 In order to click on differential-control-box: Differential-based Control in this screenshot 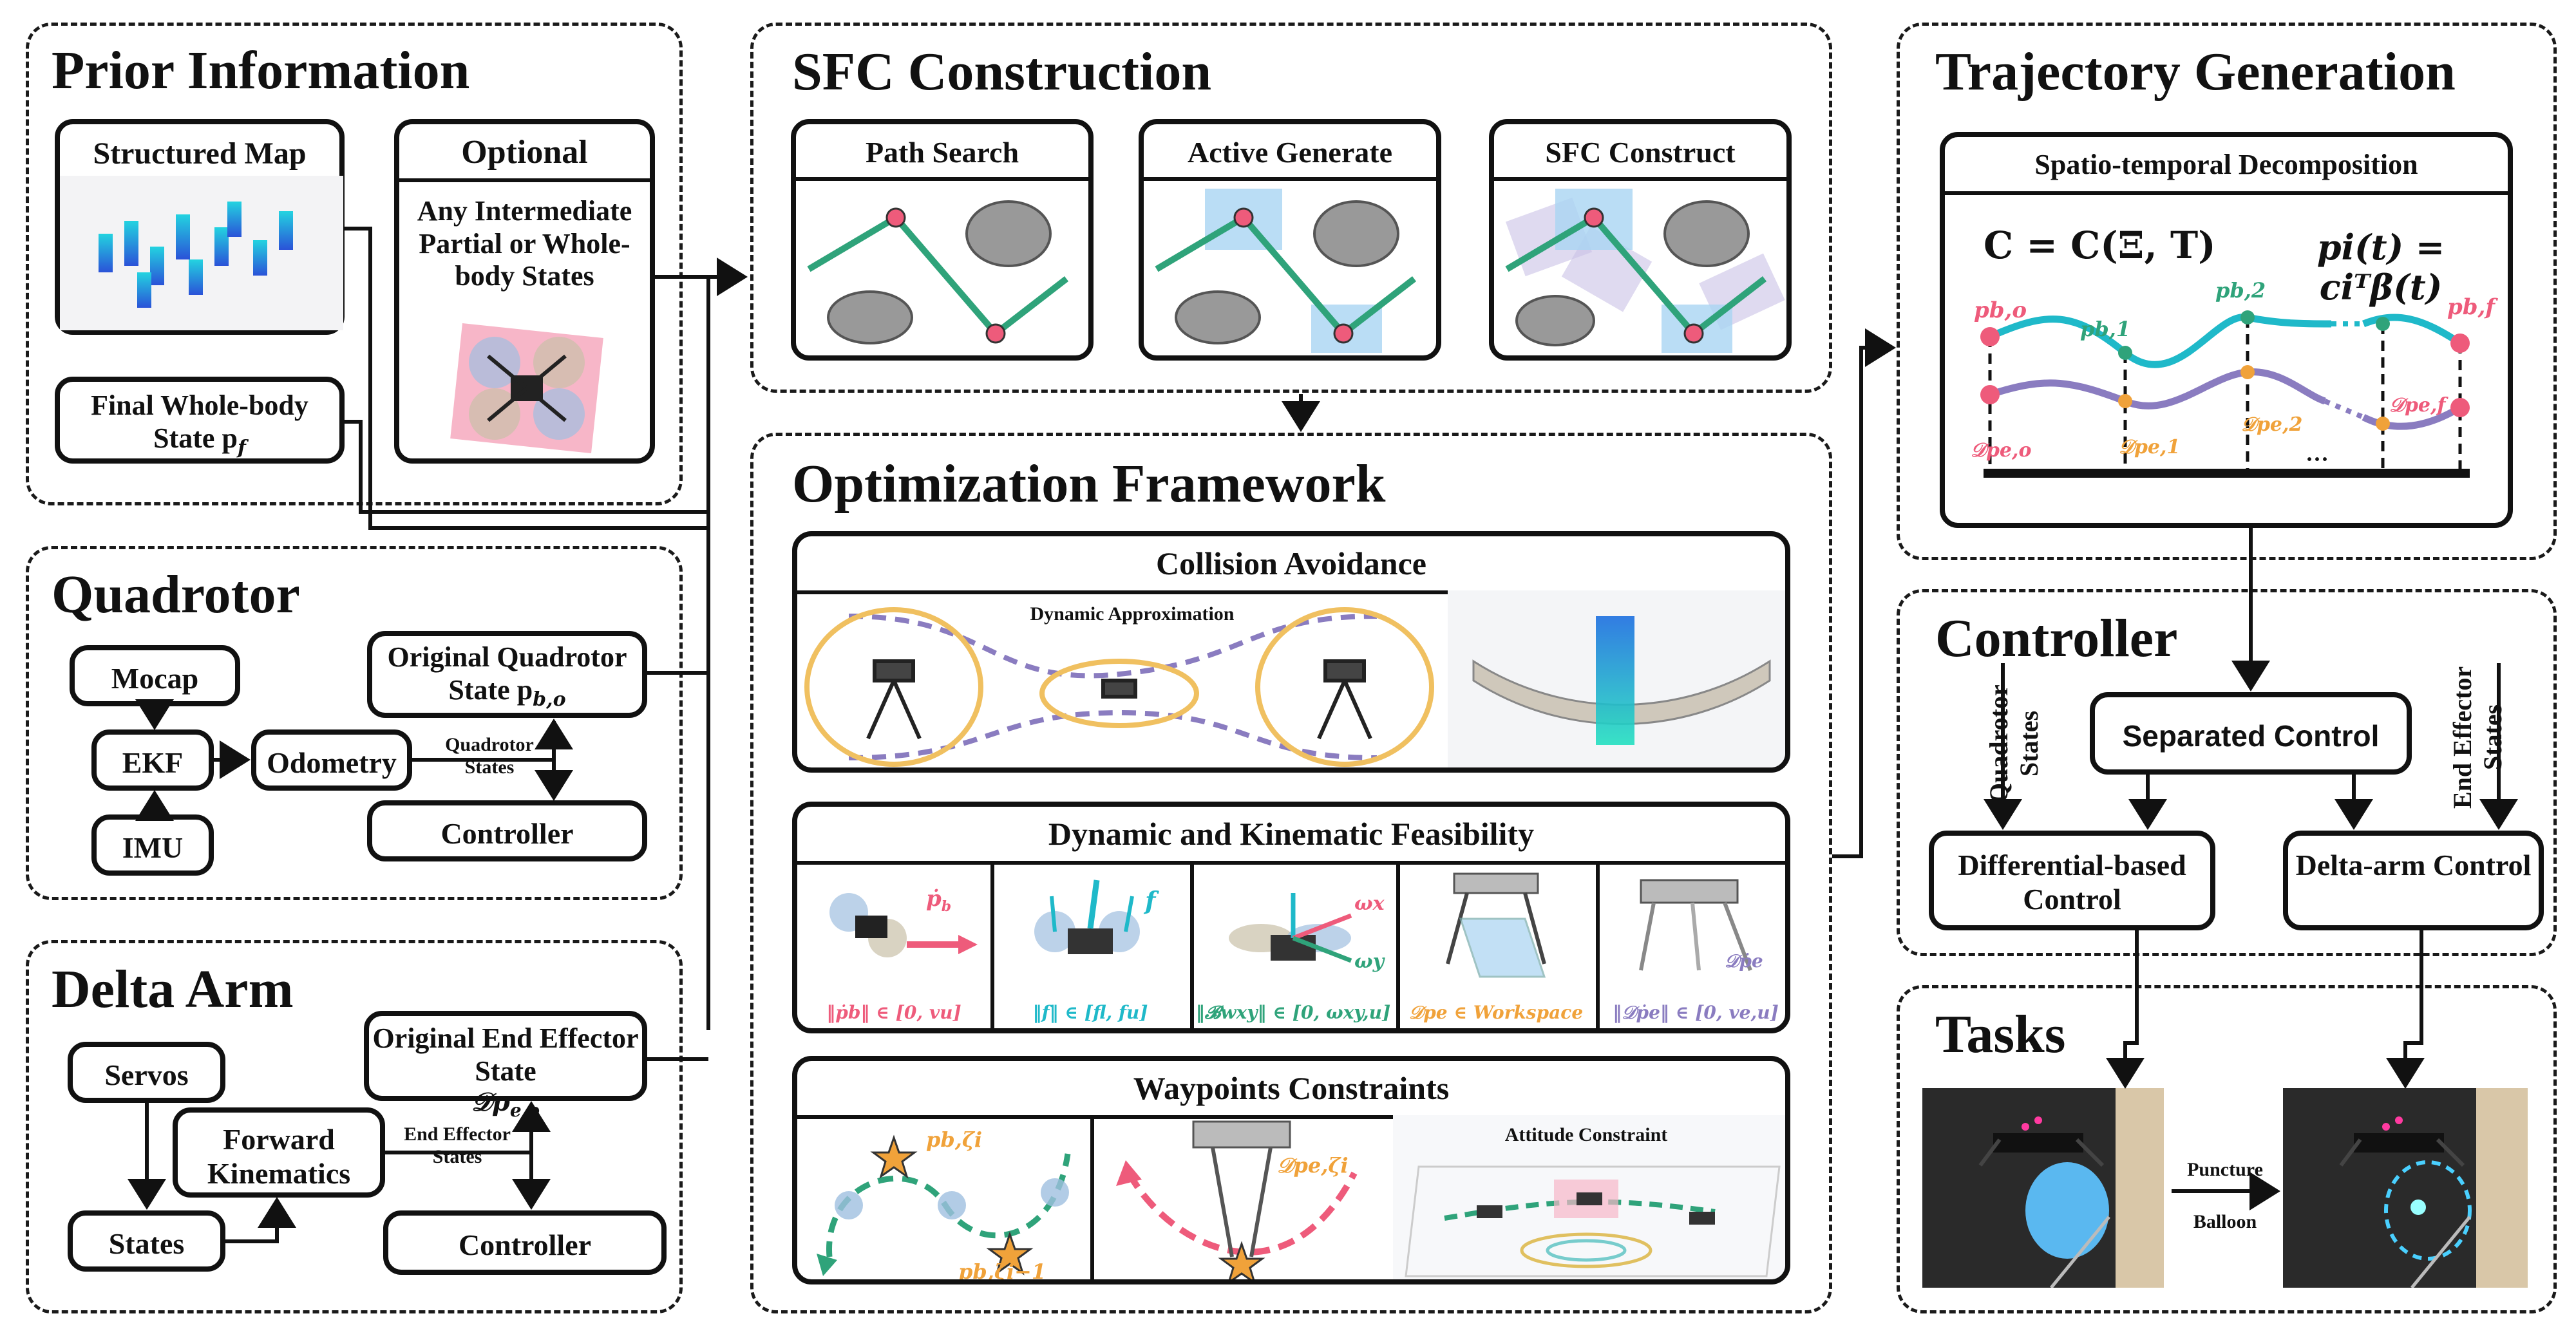, I will do `click(2072, 881)`.